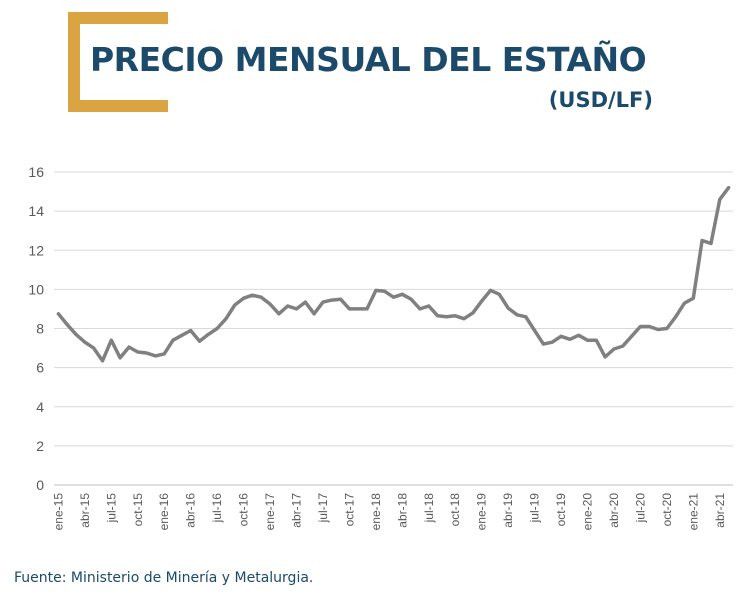  I want to click on x-tick-label: abr-19, so click(508, 510).